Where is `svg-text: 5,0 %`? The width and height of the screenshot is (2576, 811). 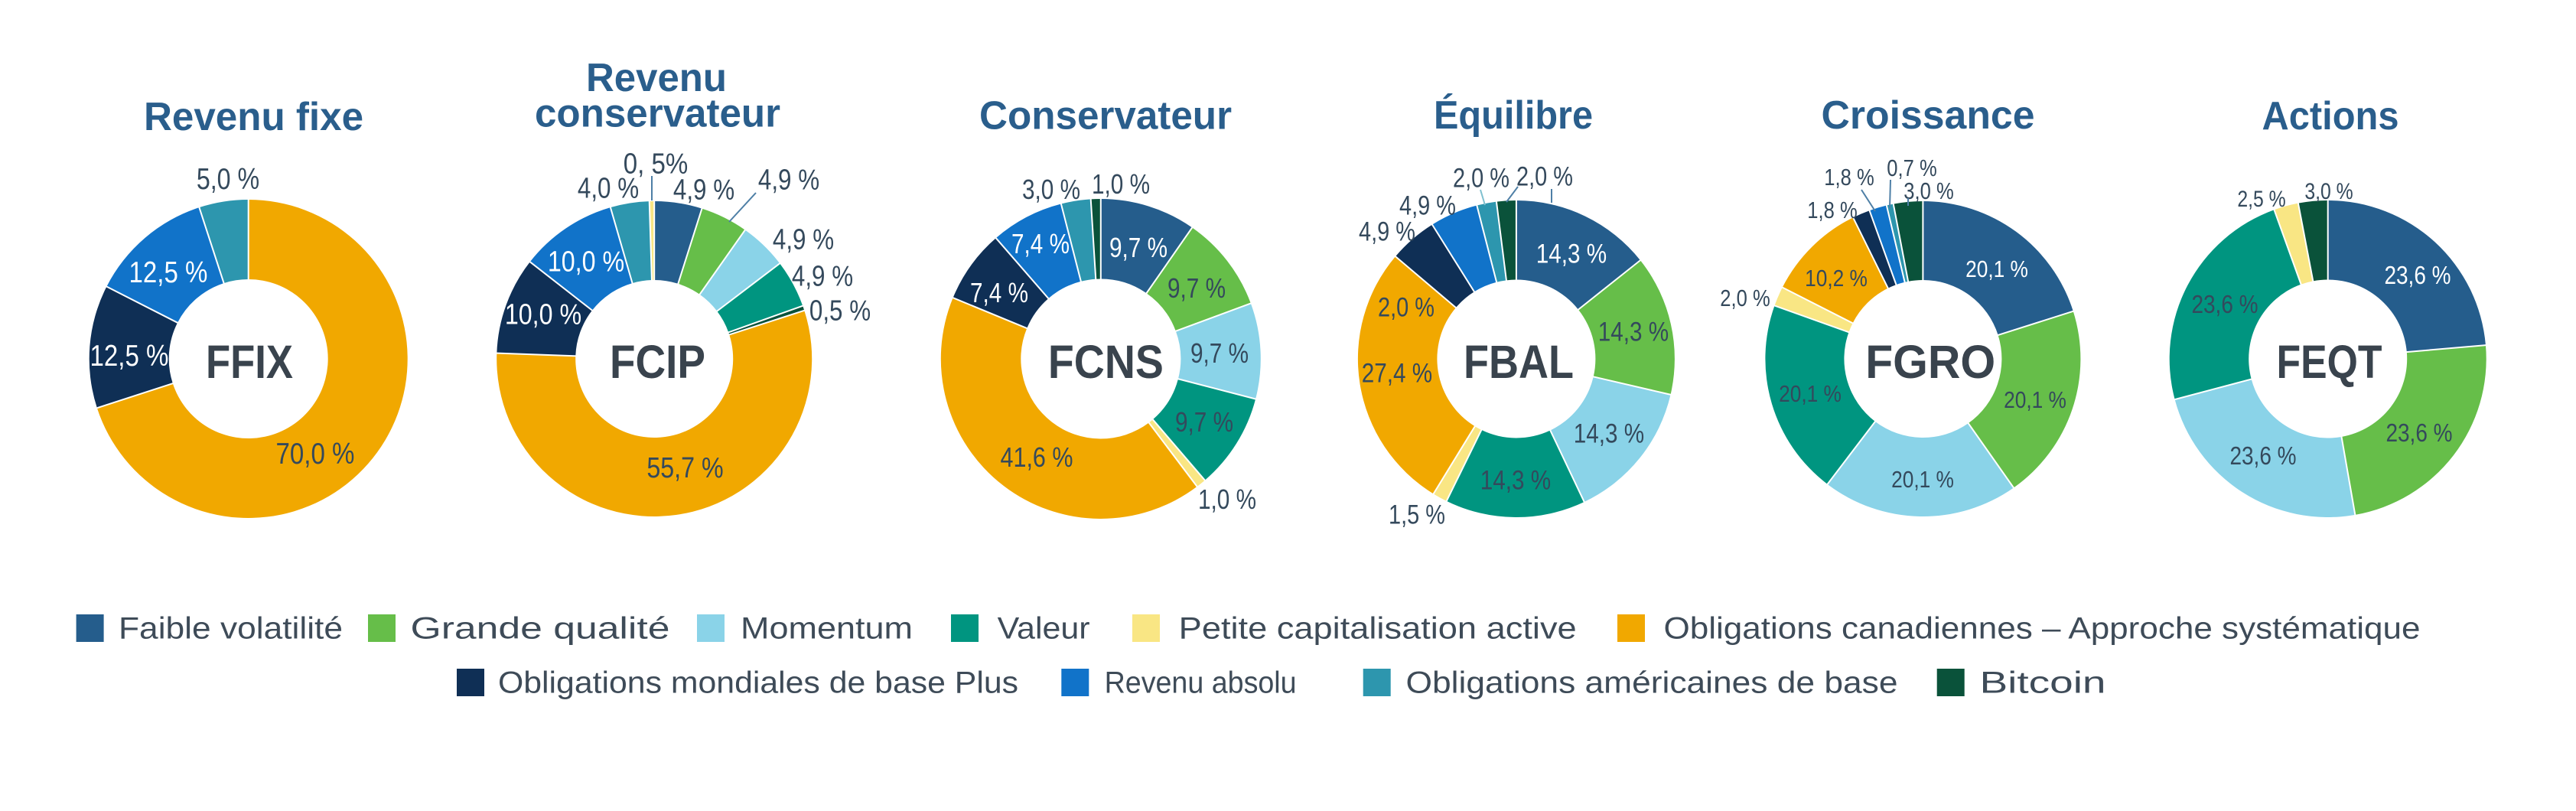 svg-text: 5,0 % is located at coordinates (228, 179).